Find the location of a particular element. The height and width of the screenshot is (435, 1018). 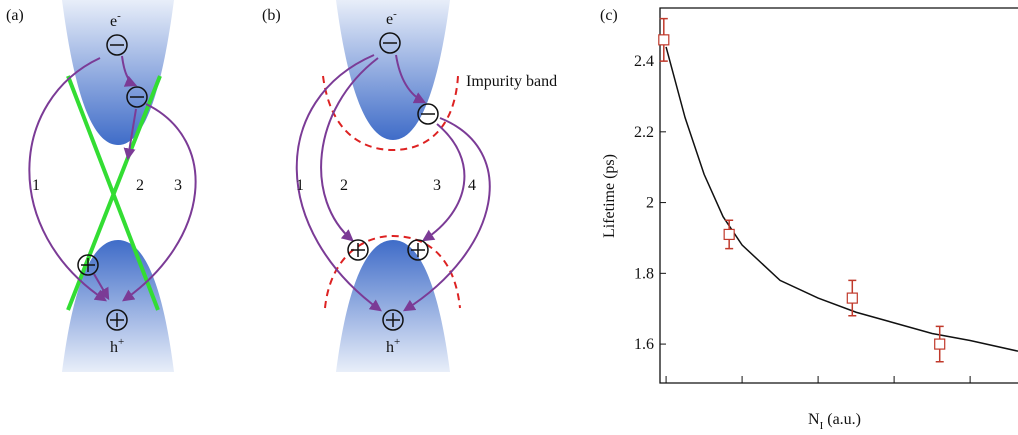

y-tick-label: 2.4 is located at coordinates (644, 61).